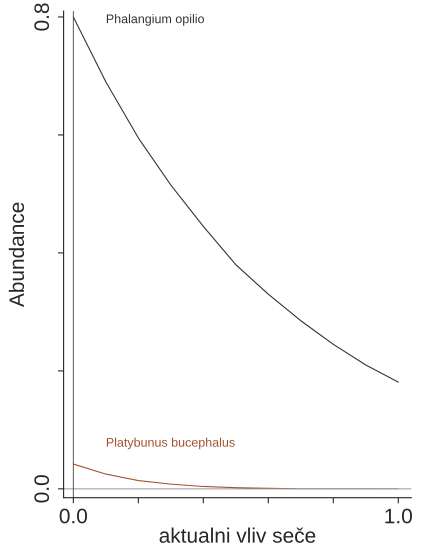 This screenshot has height=553, width=424. I want to click on y-tick-label: 0.8, so click(42, 17).